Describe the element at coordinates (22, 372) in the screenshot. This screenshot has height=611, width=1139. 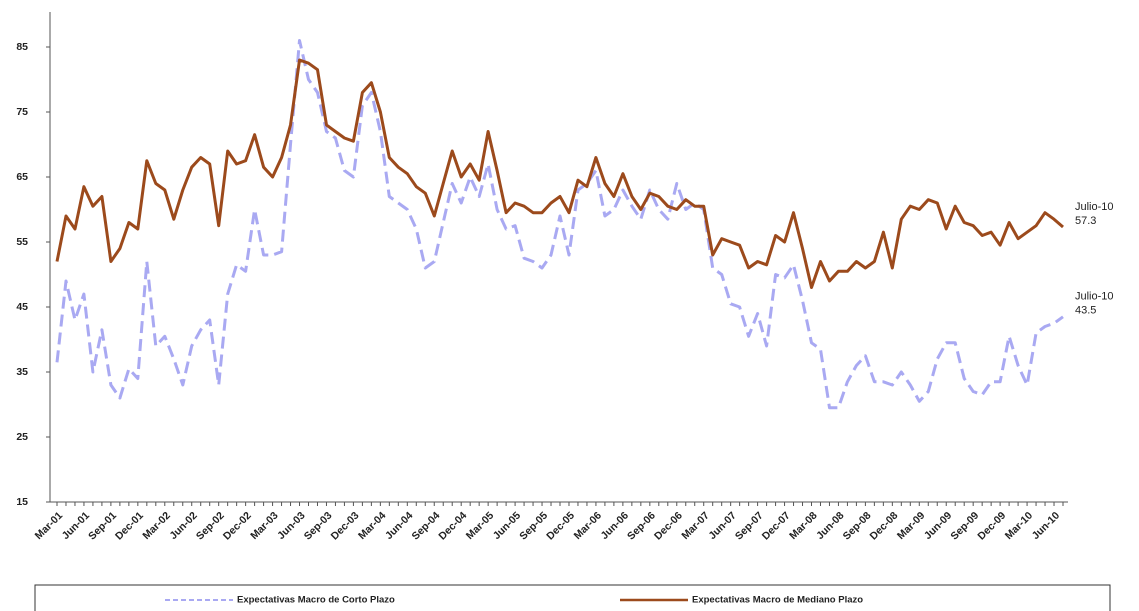
I see `y-tick-label: 35` at that location.